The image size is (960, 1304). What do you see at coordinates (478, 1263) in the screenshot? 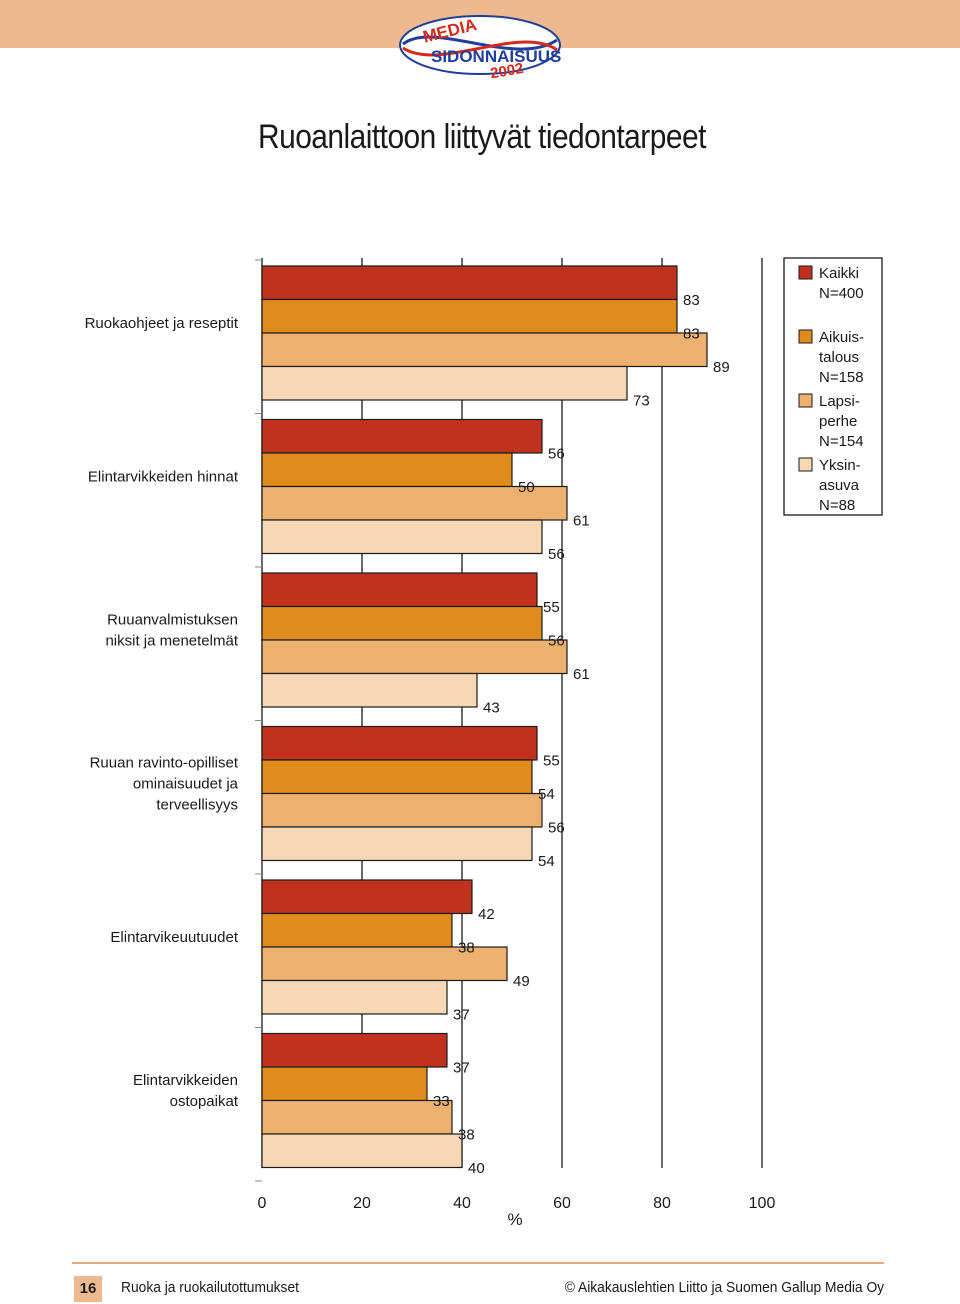
I see `footer-rule` at bounding box center [478, 1263].